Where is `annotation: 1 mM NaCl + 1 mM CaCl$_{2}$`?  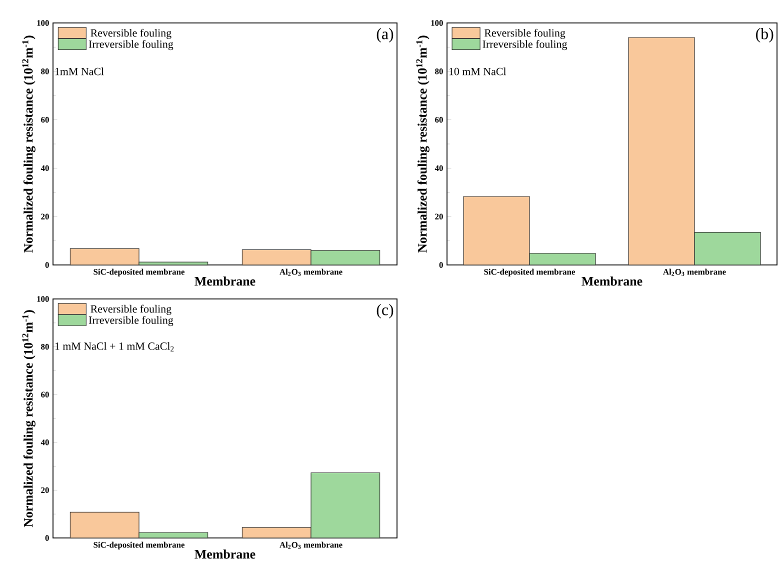
annotation: 1 mM NaCl + 1 mM CaCl$_{2}$ is located at coordinates (114, 347).